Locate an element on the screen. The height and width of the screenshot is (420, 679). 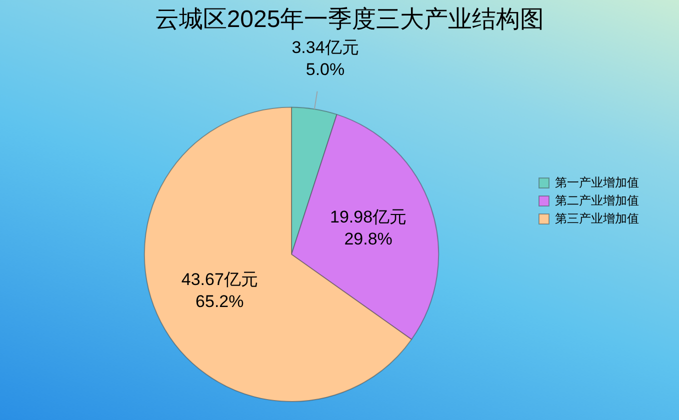
data-label: 3.34亿元 5.0% is located at coordinates (325, 59).